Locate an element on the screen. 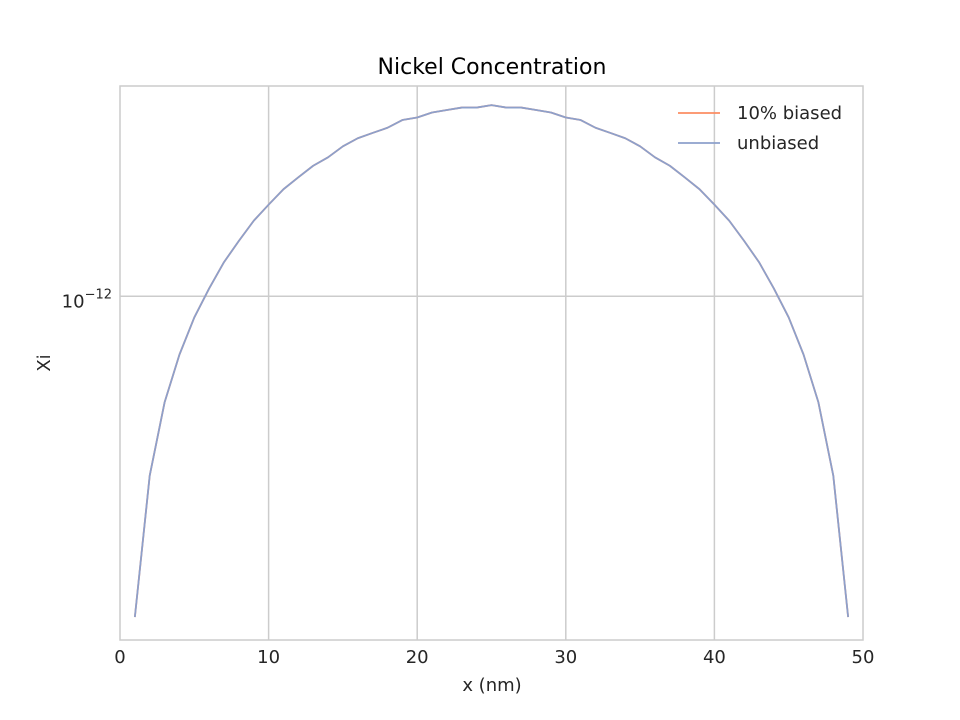 Image resolution: width=960 pixels, height=720 pixels. x-tick-label: 0 is located at coordinates (119, 657).